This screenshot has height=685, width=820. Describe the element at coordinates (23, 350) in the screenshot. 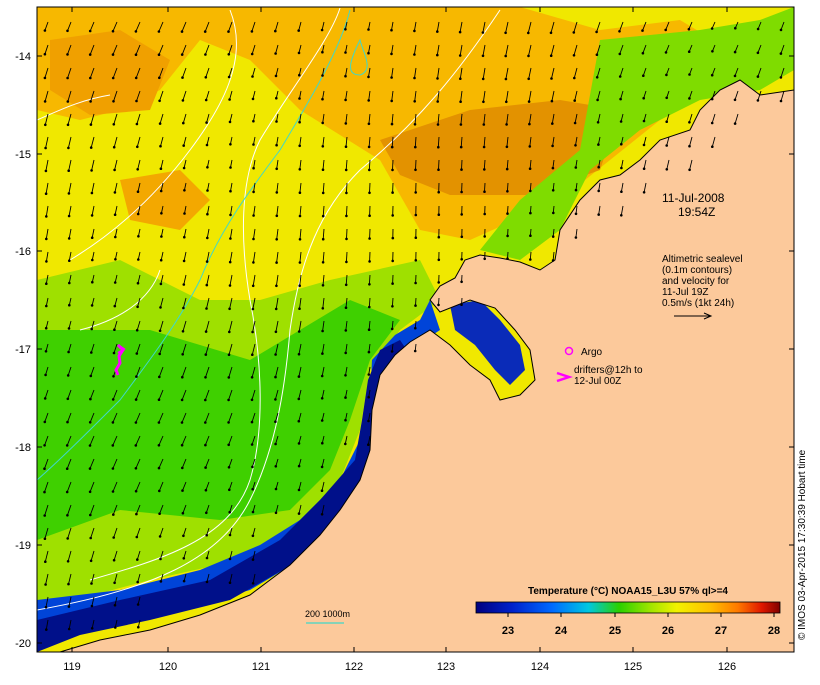

I see `y-tick-label: -17` at that location.